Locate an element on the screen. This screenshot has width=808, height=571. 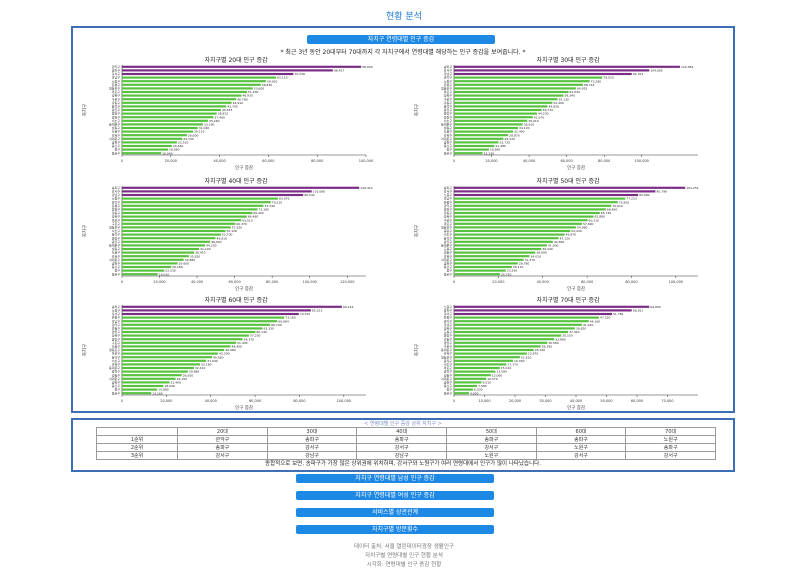
chart-title: 자치구별 40대 인구 증감 is located at coordinates (236, 181).